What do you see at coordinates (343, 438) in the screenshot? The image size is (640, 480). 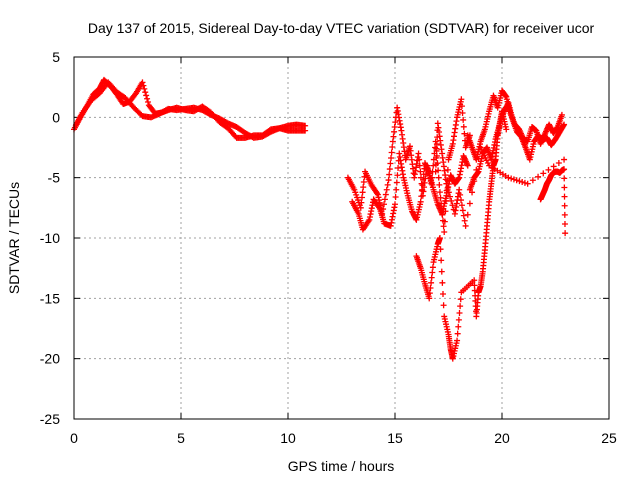 I see `x-tick-labels: 0 5 10 15 20 25` at bounding box center [343, 438].